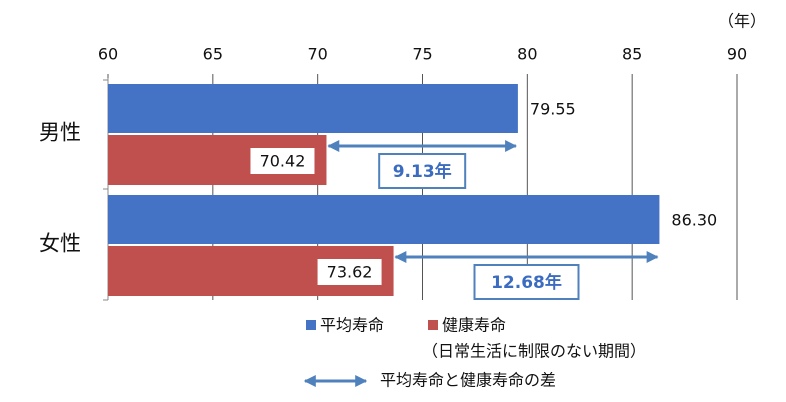 Image resolution: width=786 pixels, height=402 pixels. What do you see at coordinates (317, 54) in the screenshot?
I see `x-tick-label: 70` at bounding box center [317, 54].